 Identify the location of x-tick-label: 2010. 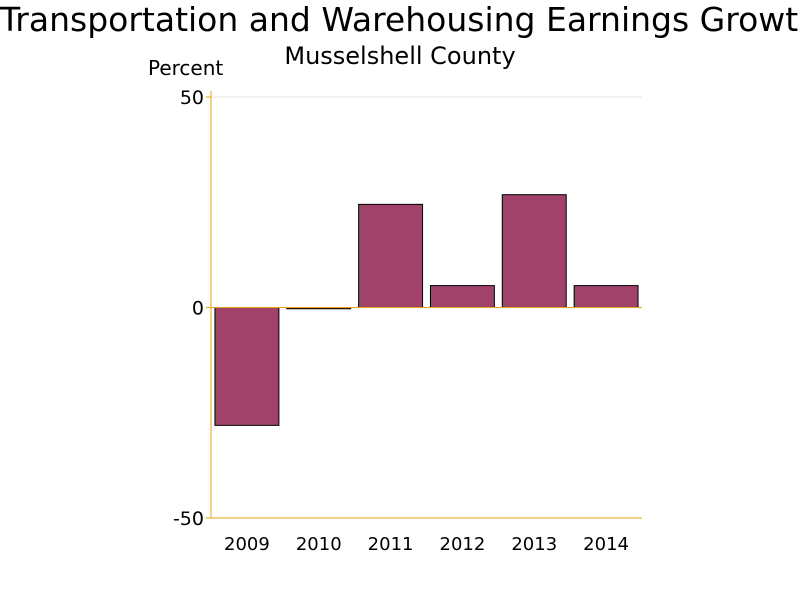
(319, 544).